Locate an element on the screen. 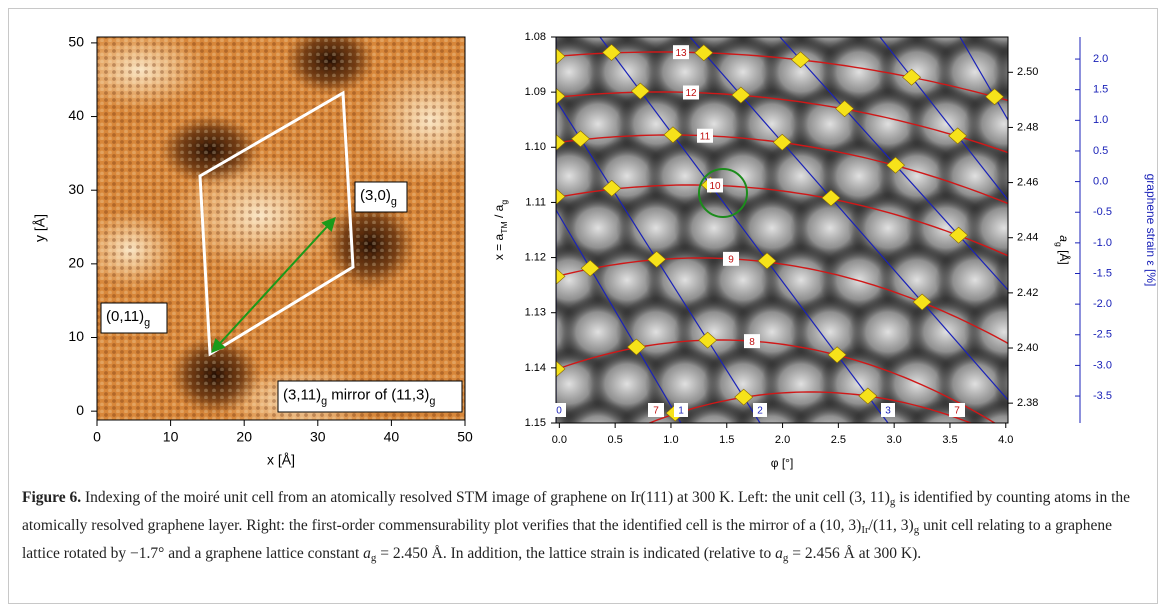  y-tick-label: 1.09 is located at coordinates (535, 92).